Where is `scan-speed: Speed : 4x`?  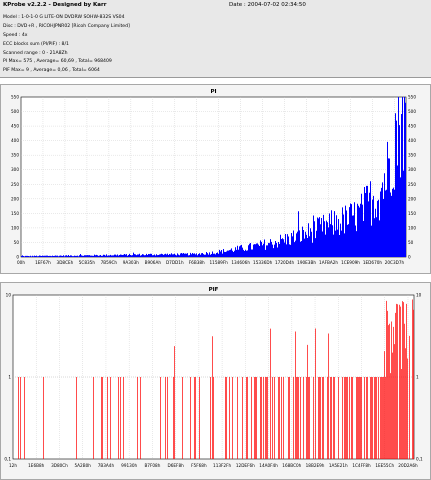 scan-speed: Speed : 4x is located at coordinates (15, 35).